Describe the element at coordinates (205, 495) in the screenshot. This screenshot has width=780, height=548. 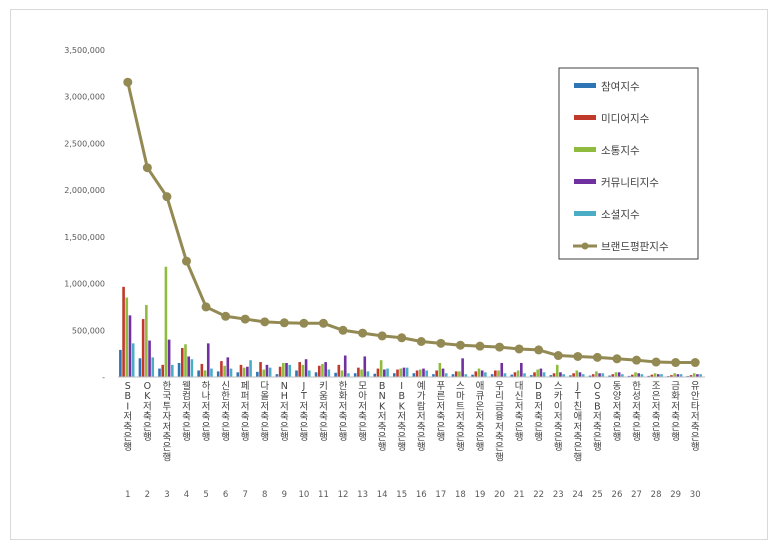
I see `x-index-label: 5` at that location.